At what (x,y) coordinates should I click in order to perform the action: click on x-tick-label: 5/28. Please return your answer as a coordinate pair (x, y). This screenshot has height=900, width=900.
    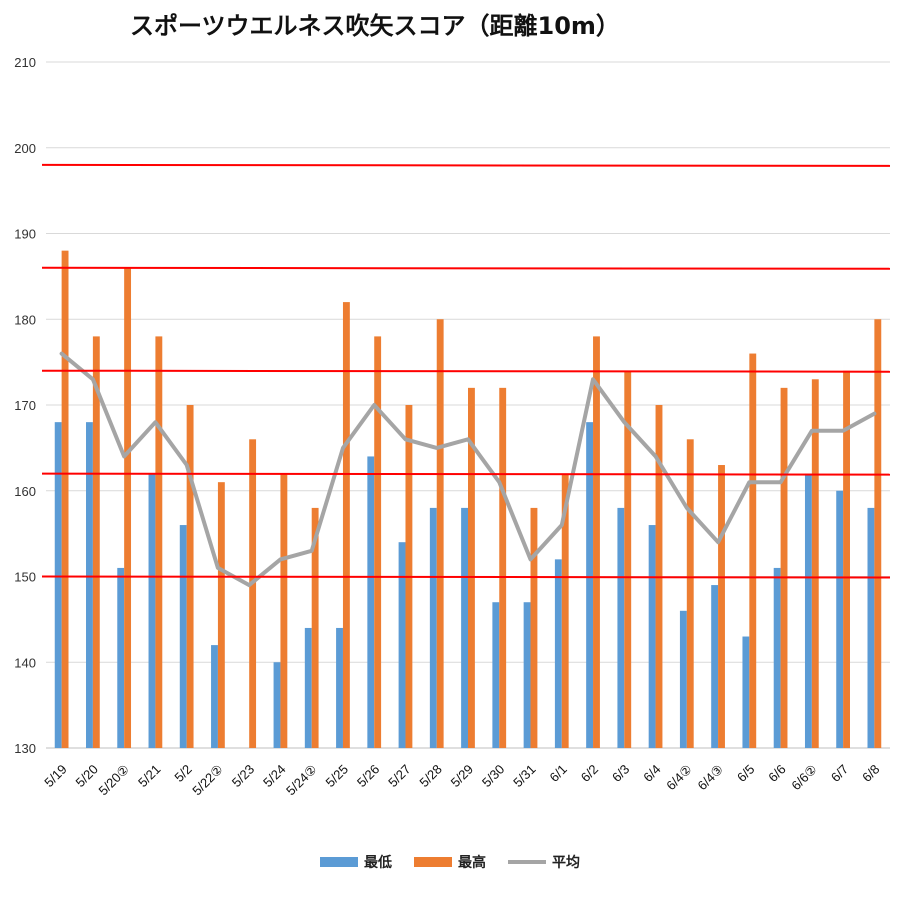
    Looking at the image, I should click on (430, 776).